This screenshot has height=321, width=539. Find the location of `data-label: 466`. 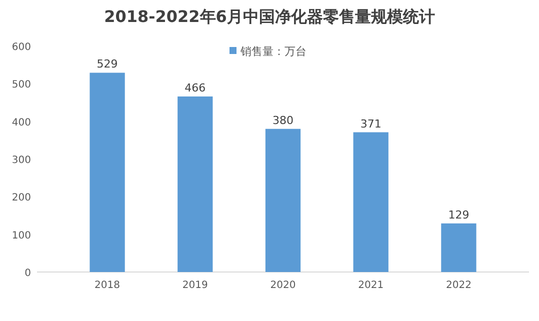

data-label: 466 is located at coordinates (195, 87).